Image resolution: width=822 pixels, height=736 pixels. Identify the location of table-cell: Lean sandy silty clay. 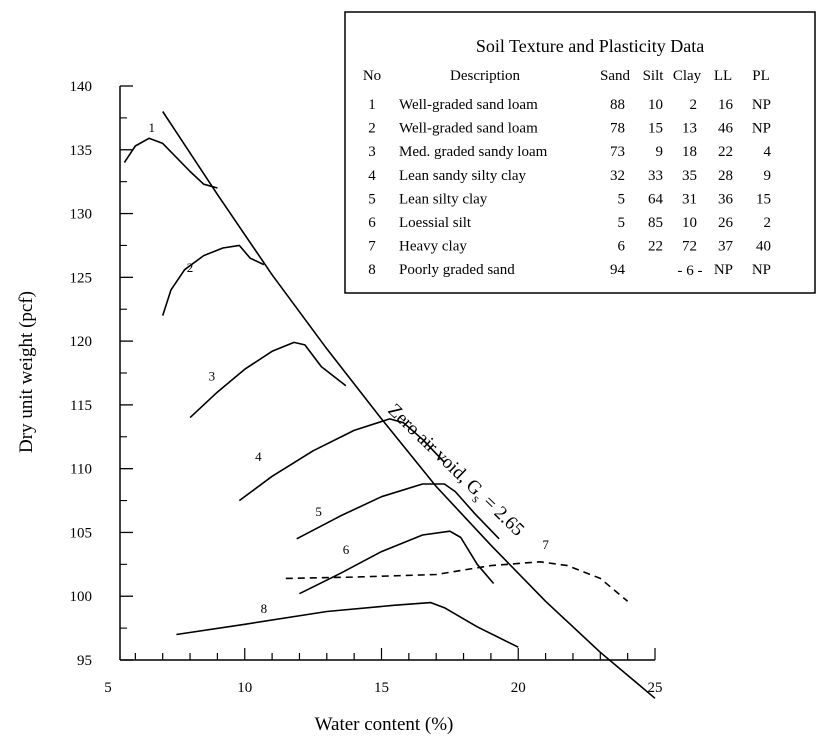
(463, 176).